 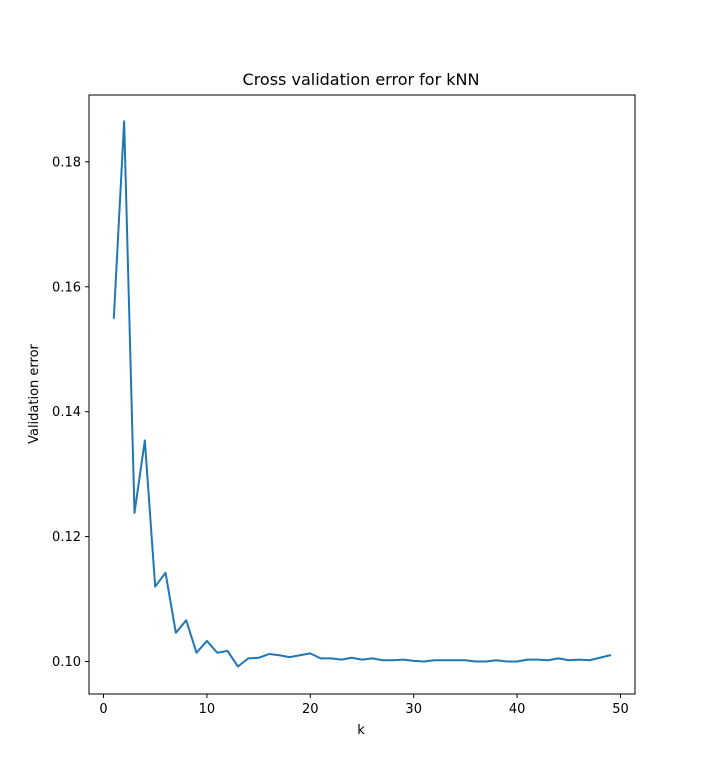 What do you see at coordinates (413, 709) in the screenshot?
I see `x-tick-label: 30` at bounding box center [413, 709].